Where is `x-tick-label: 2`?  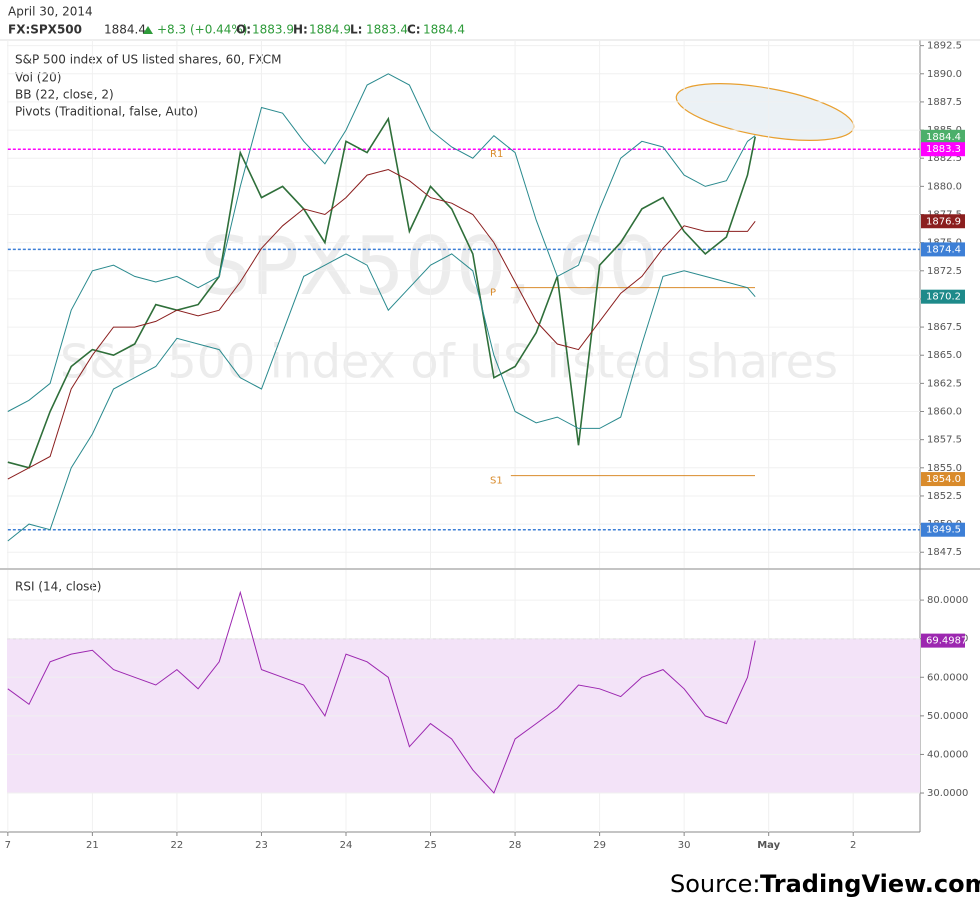
x-tick-label: 2 is located at coordinates (853, 845).